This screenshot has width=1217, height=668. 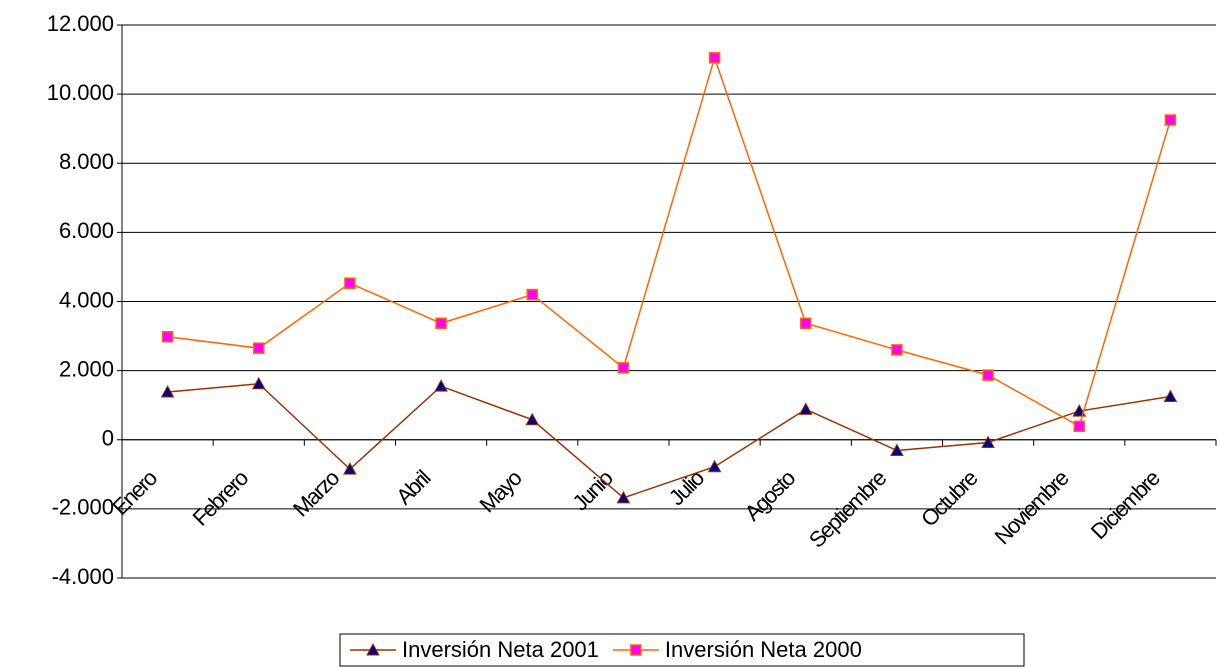 What do you see at coordinates (83, 507) in the screenshot?
I see `y-tick-label: -2.000` at bounding box center [83, 507].